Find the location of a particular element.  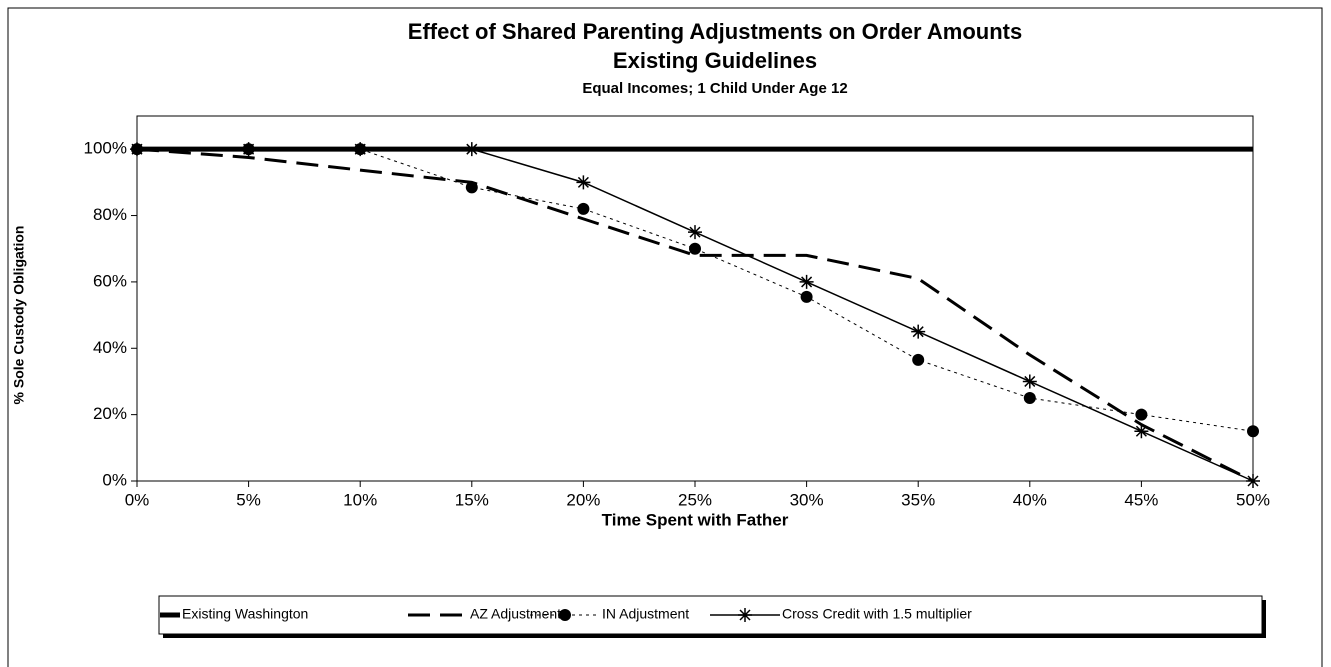

x-tick-label: 5% is located at coordinates (248, 499).